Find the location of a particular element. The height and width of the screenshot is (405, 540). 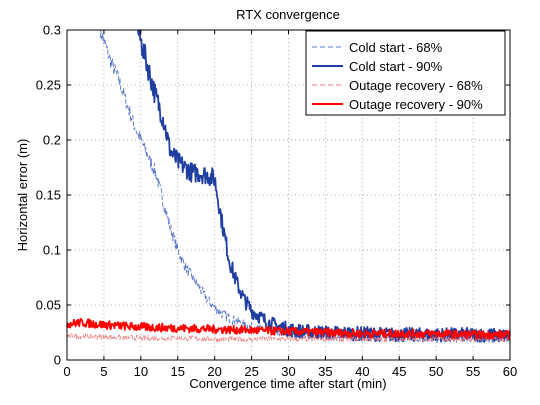

legend-label-3: Outage recovery - 68% is located at coordinates (416, 85).